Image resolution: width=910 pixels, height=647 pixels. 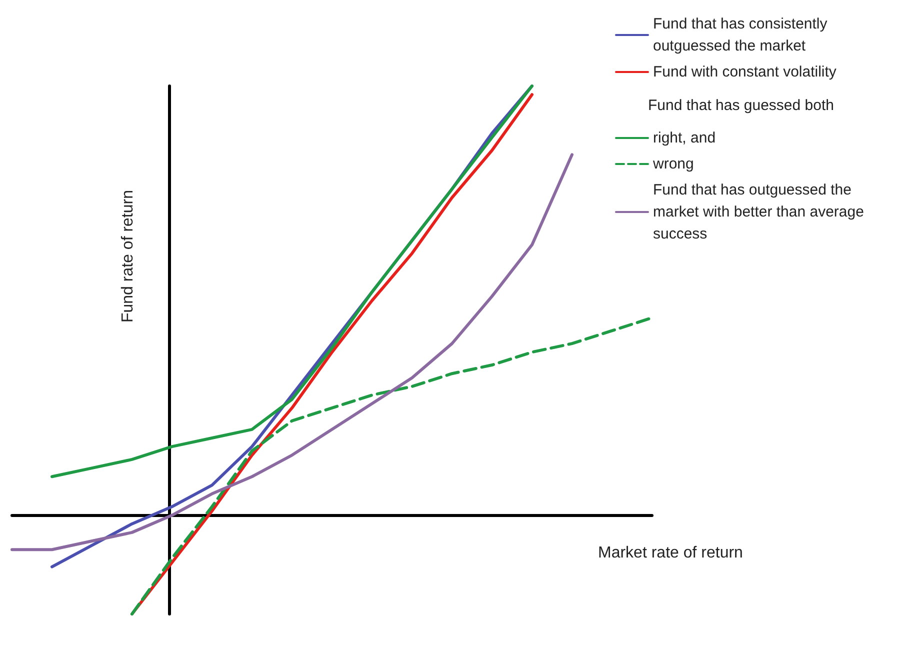 I want to click on y-axis-title: Fund rate of return, so click(x=128, y=256).